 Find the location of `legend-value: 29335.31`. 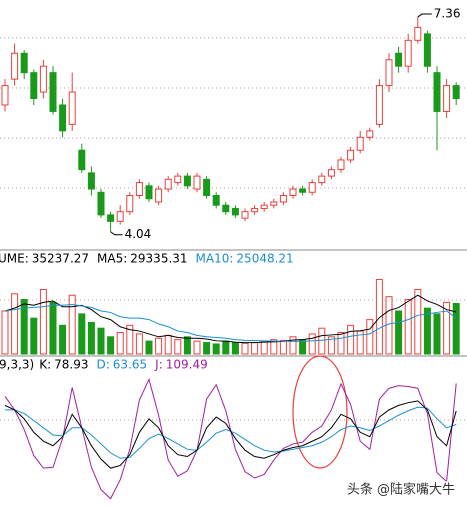

legend-value: 29335.31 is located at coordinates (158, 259).